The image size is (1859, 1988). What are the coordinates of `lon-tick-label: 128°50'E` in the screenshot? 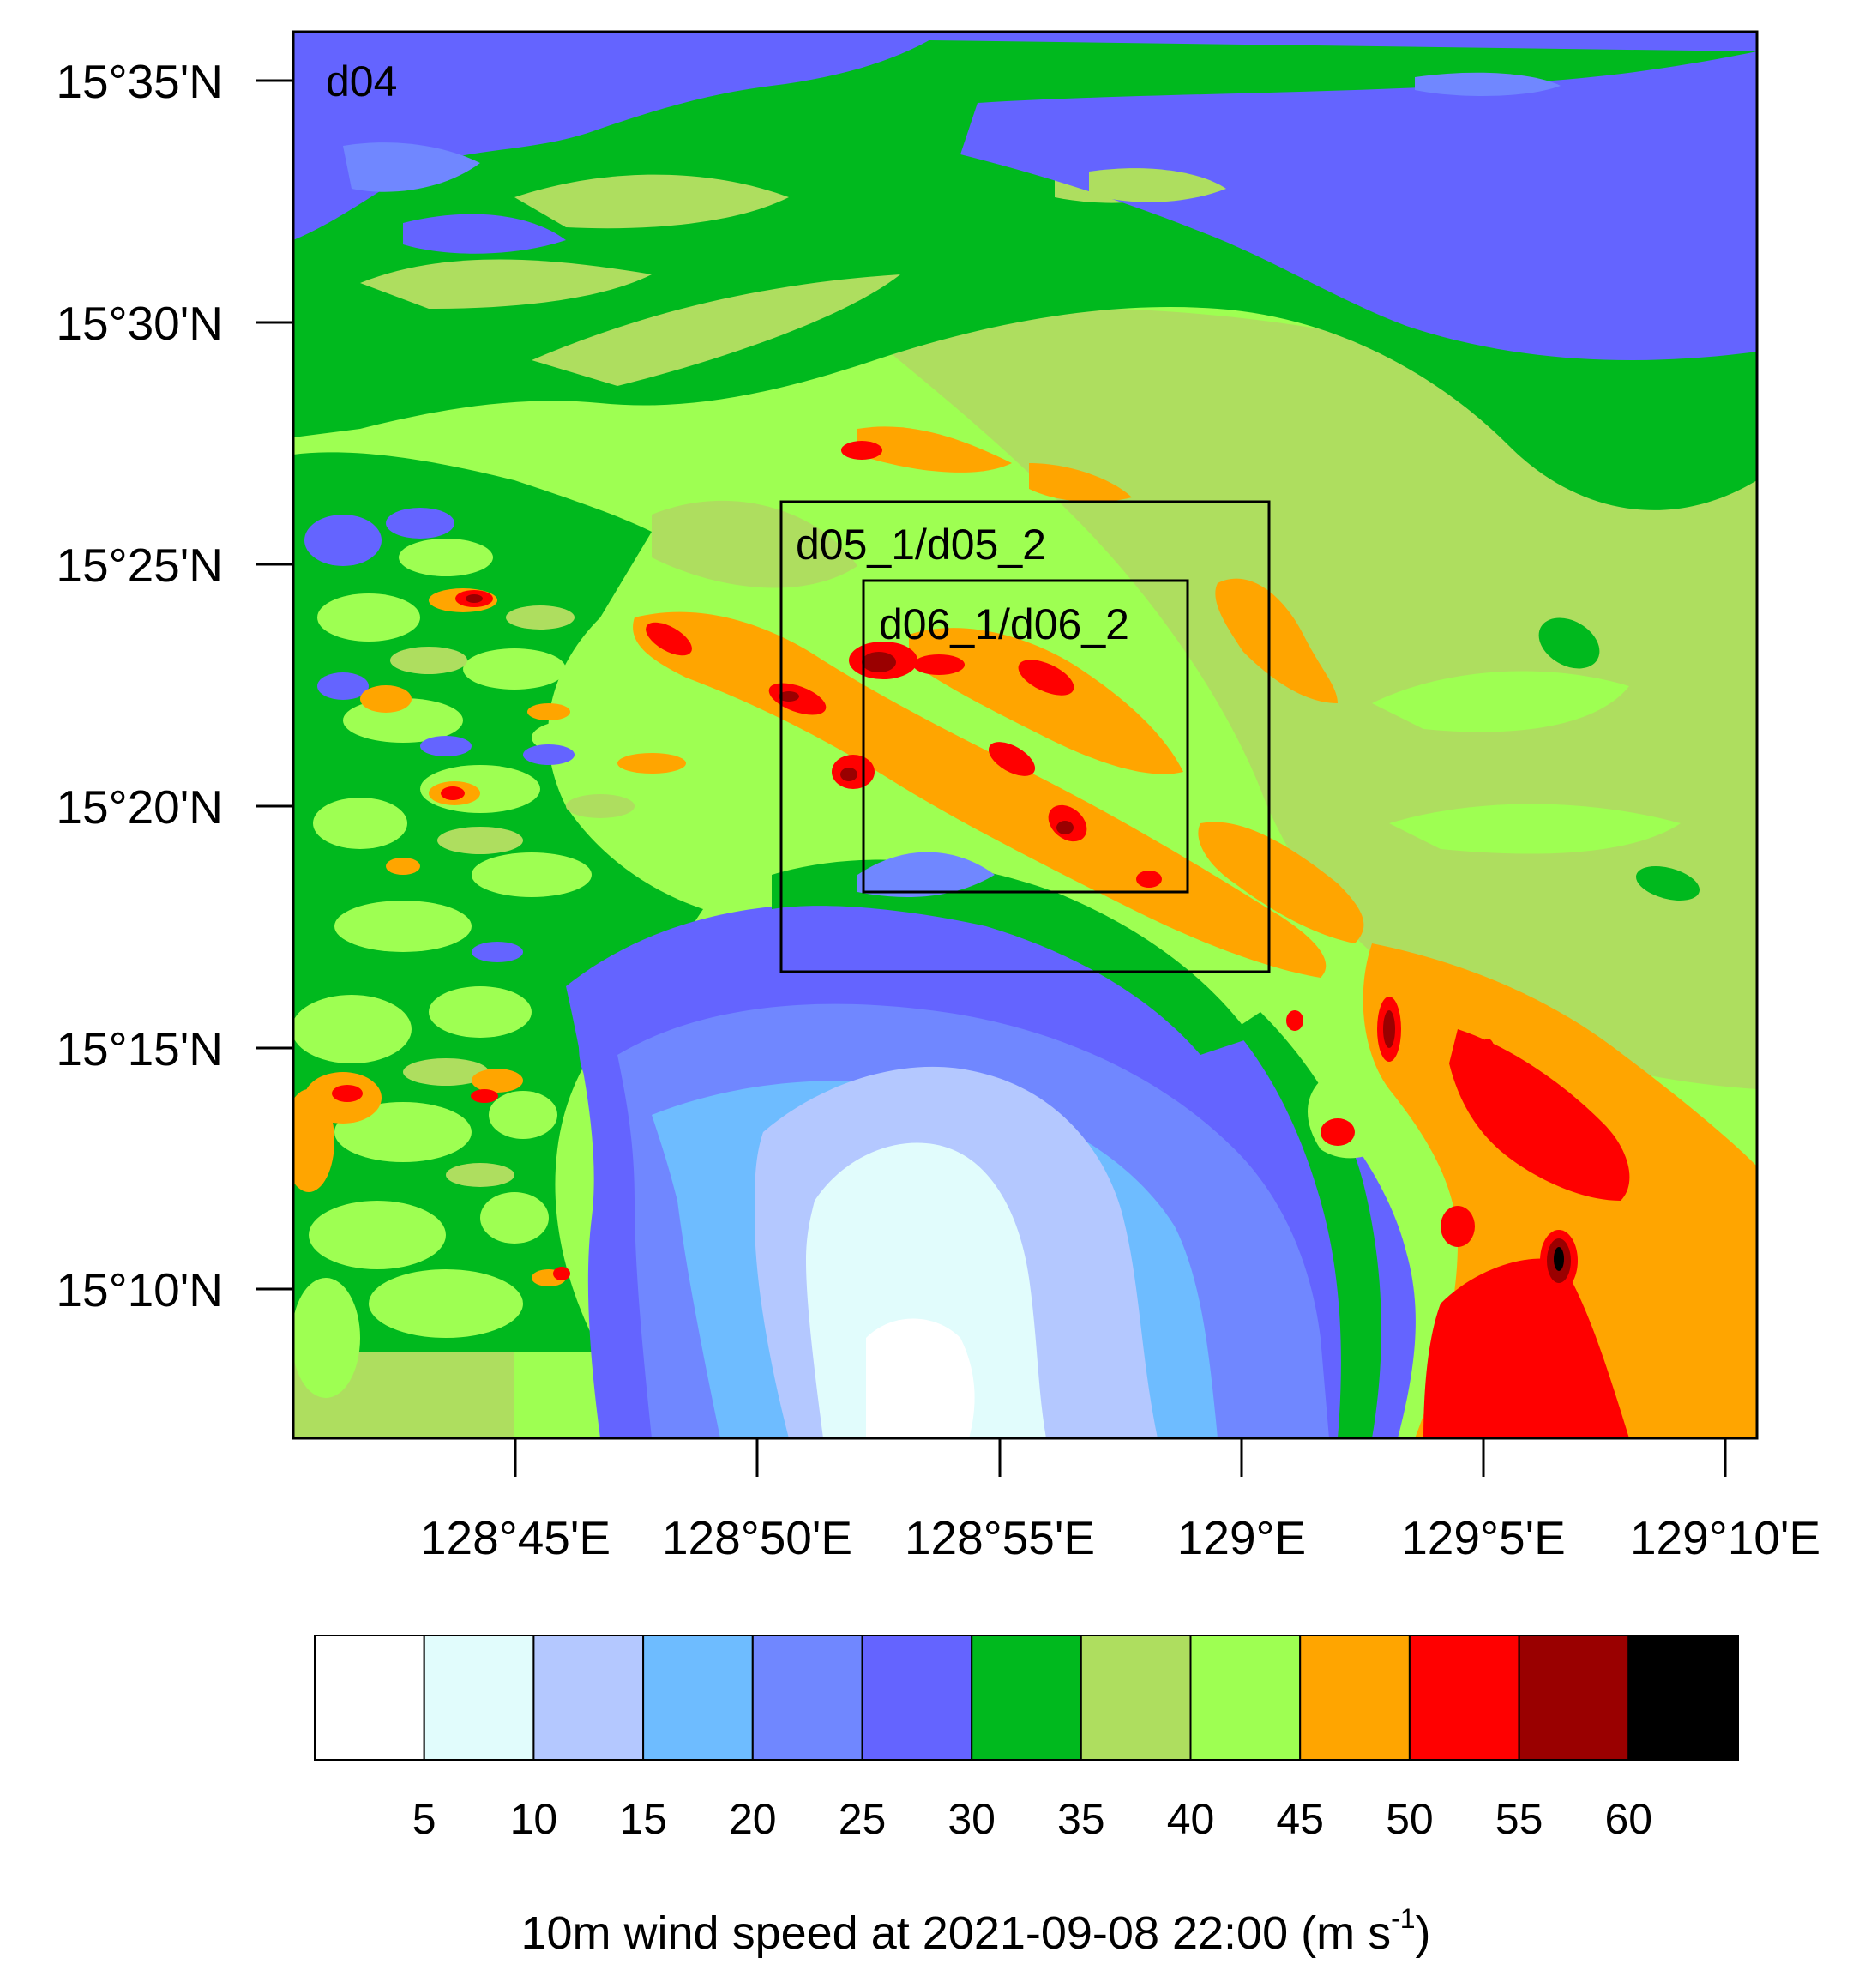 It's located at (757, 1537).